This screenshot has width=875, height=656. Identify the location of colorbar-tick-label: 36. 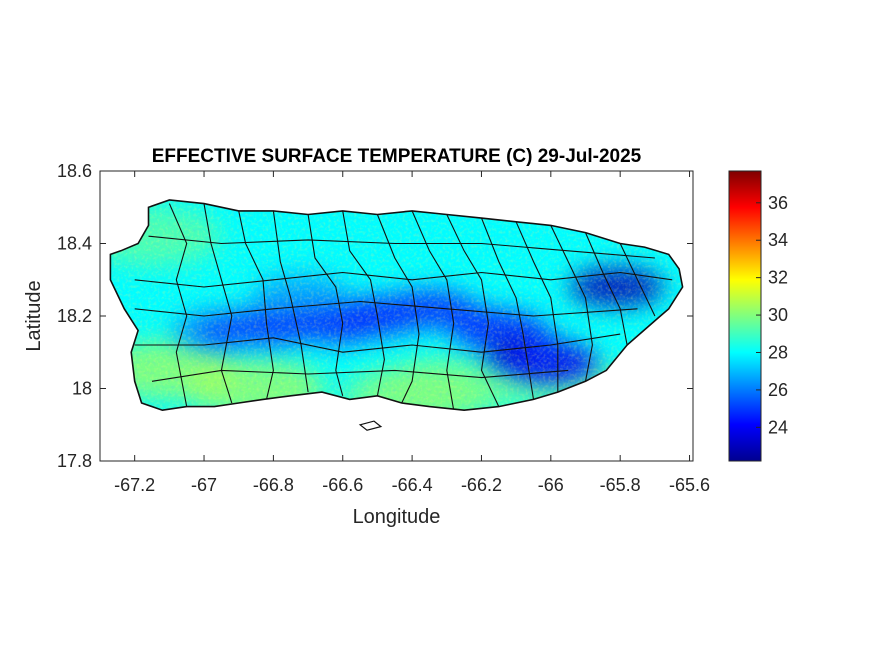
(778, 203).